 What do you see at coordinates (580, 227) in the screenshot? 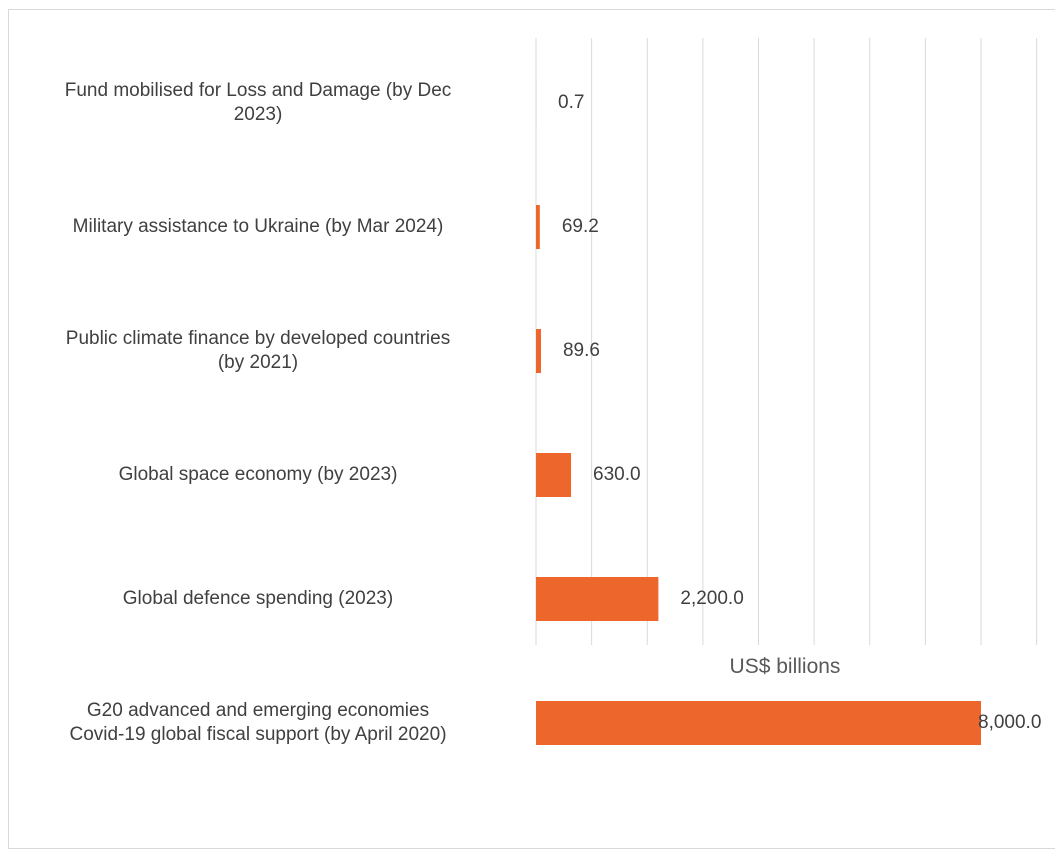
I see `data-label: 69.2` at bounding box center [580, 227].